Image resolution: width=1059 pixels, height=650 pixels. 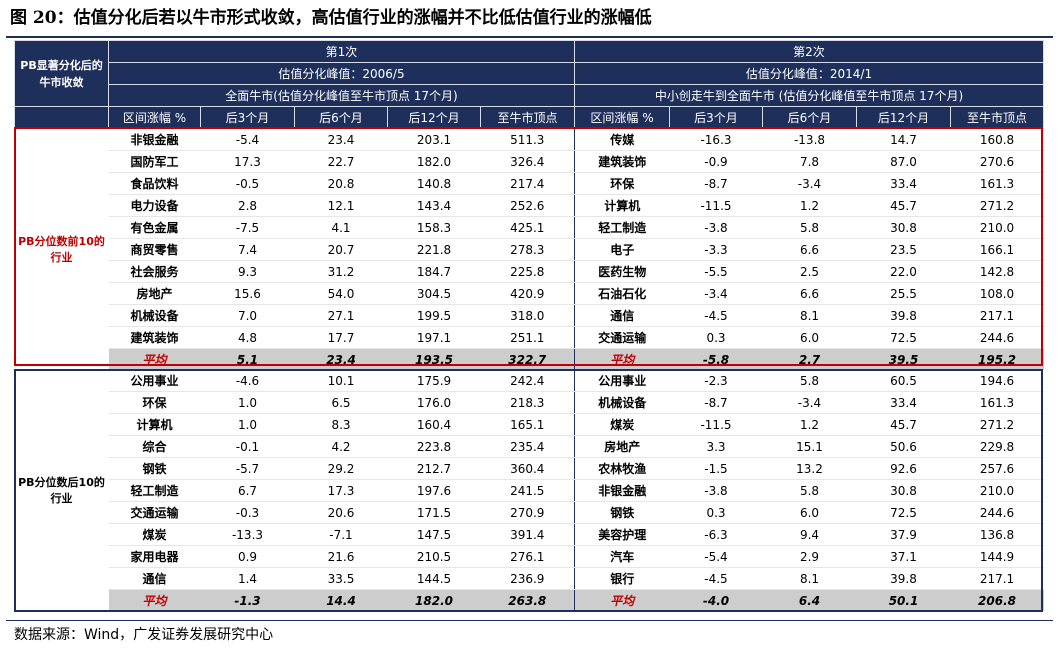 I want to click on group-label: PB分位数后10的行业, so click(x=61, y=490).